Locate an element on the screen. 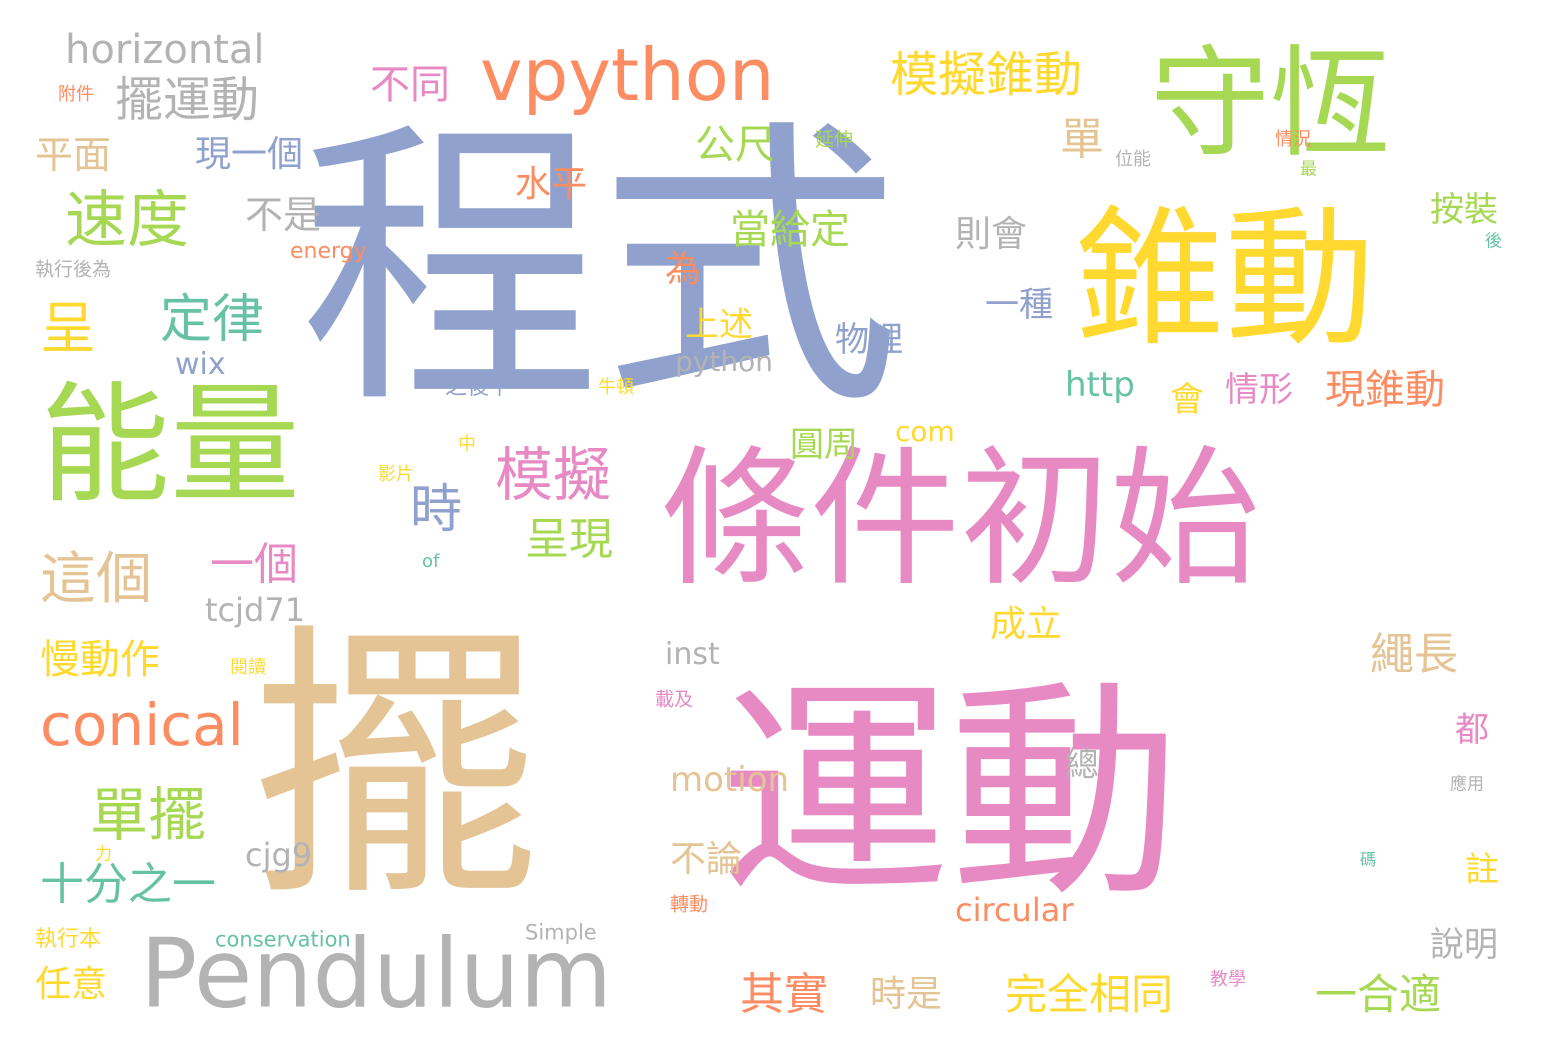 The image size is (1548, 1052). word-70: 延伸 is located at coordinates (834, 139).